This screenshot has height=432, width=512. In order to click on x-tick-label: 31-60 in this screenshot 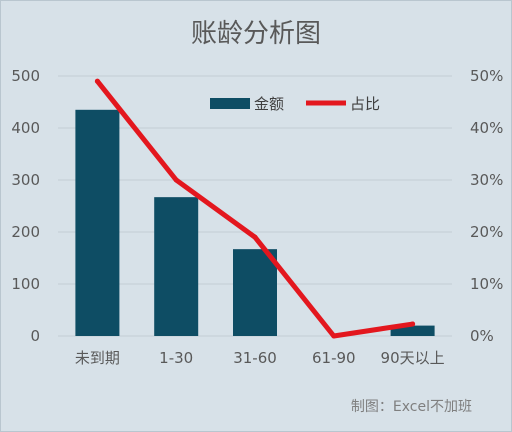, I will do `click(255, 358)`.